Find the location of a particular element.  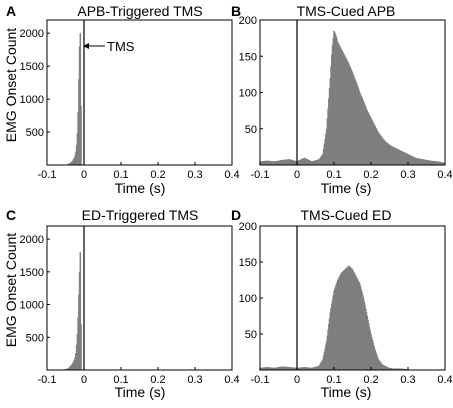

xlabel-d: Time (s) is located at coordinates (346, 392).